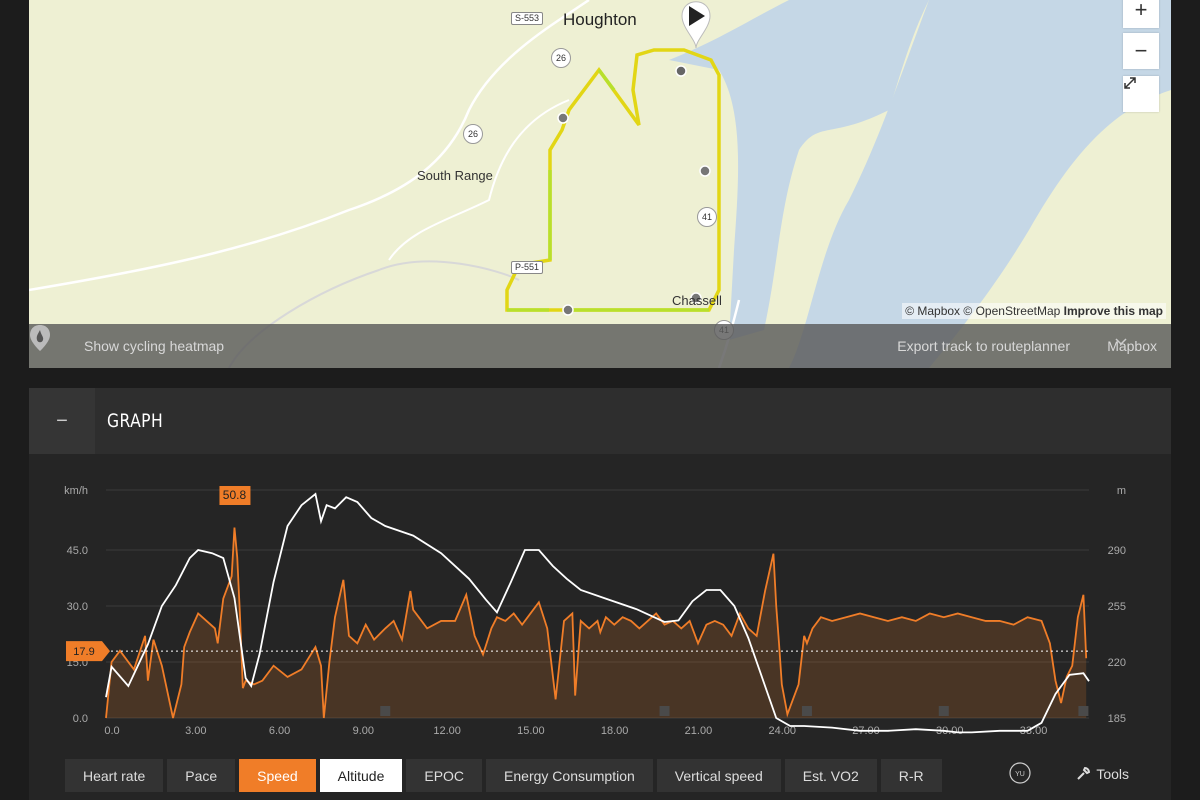  What do you see at coordinates (569, 775) in the screenshot?
I see `tab-energy-consumption: Energy Consumption` at bounding box center [569, 775].